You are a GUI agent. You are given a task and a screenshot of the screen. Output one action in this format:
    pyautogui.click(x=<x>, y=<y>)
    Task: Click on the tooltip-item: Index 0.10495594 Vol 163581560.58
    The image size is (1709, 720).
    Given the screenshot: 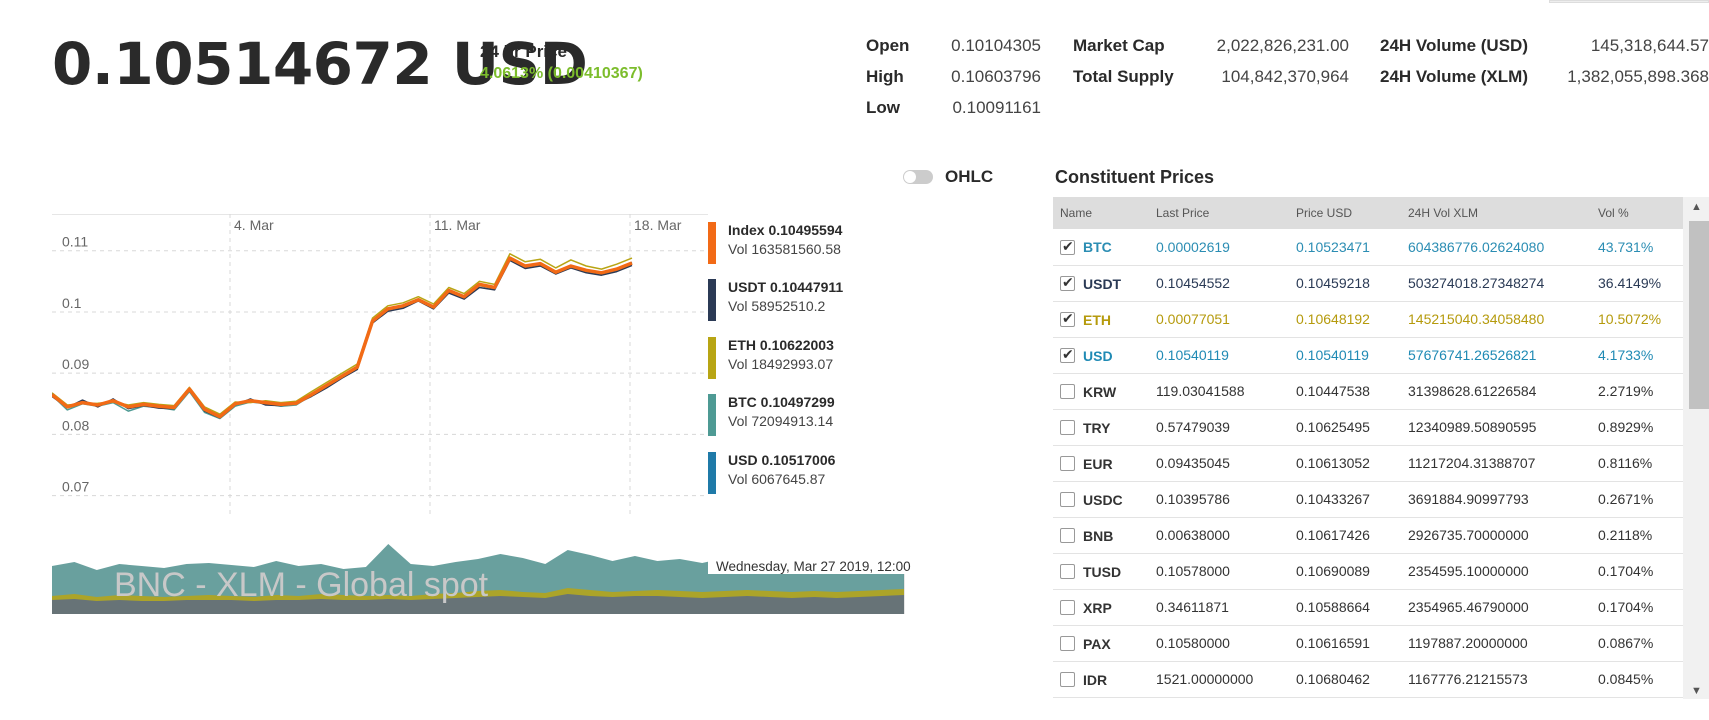 What is the action you would take?
    pyautogui.click(x=775, y=245)
    